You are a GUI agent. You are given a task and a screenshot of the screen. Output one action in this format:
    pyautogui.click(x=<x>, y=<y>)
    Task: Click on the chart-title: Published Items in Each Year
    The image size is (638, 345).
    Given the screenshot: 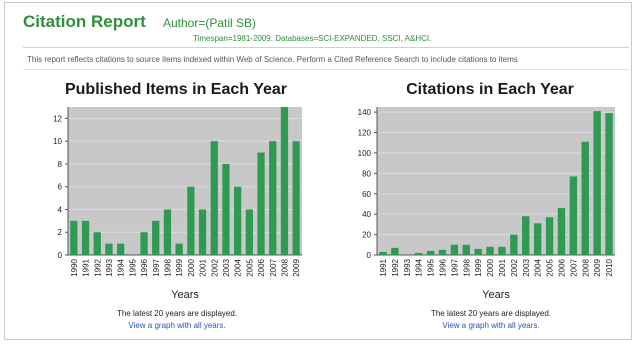 What is the action you would take?
    pyautogui.click(x=175, y=89)
    